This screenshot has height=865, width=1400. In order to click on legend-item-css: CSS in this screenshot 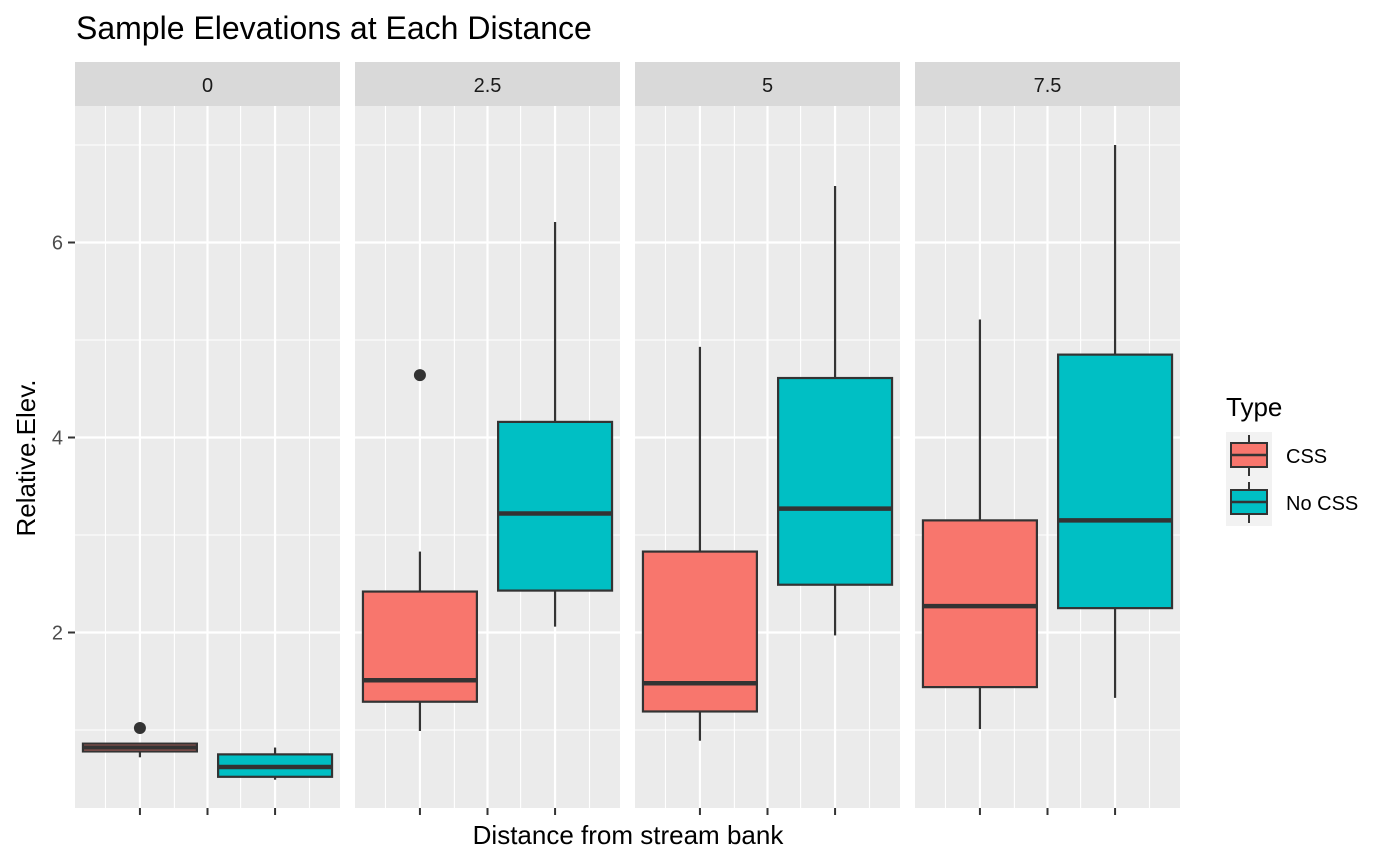, I will do `click(1278, 455)`.